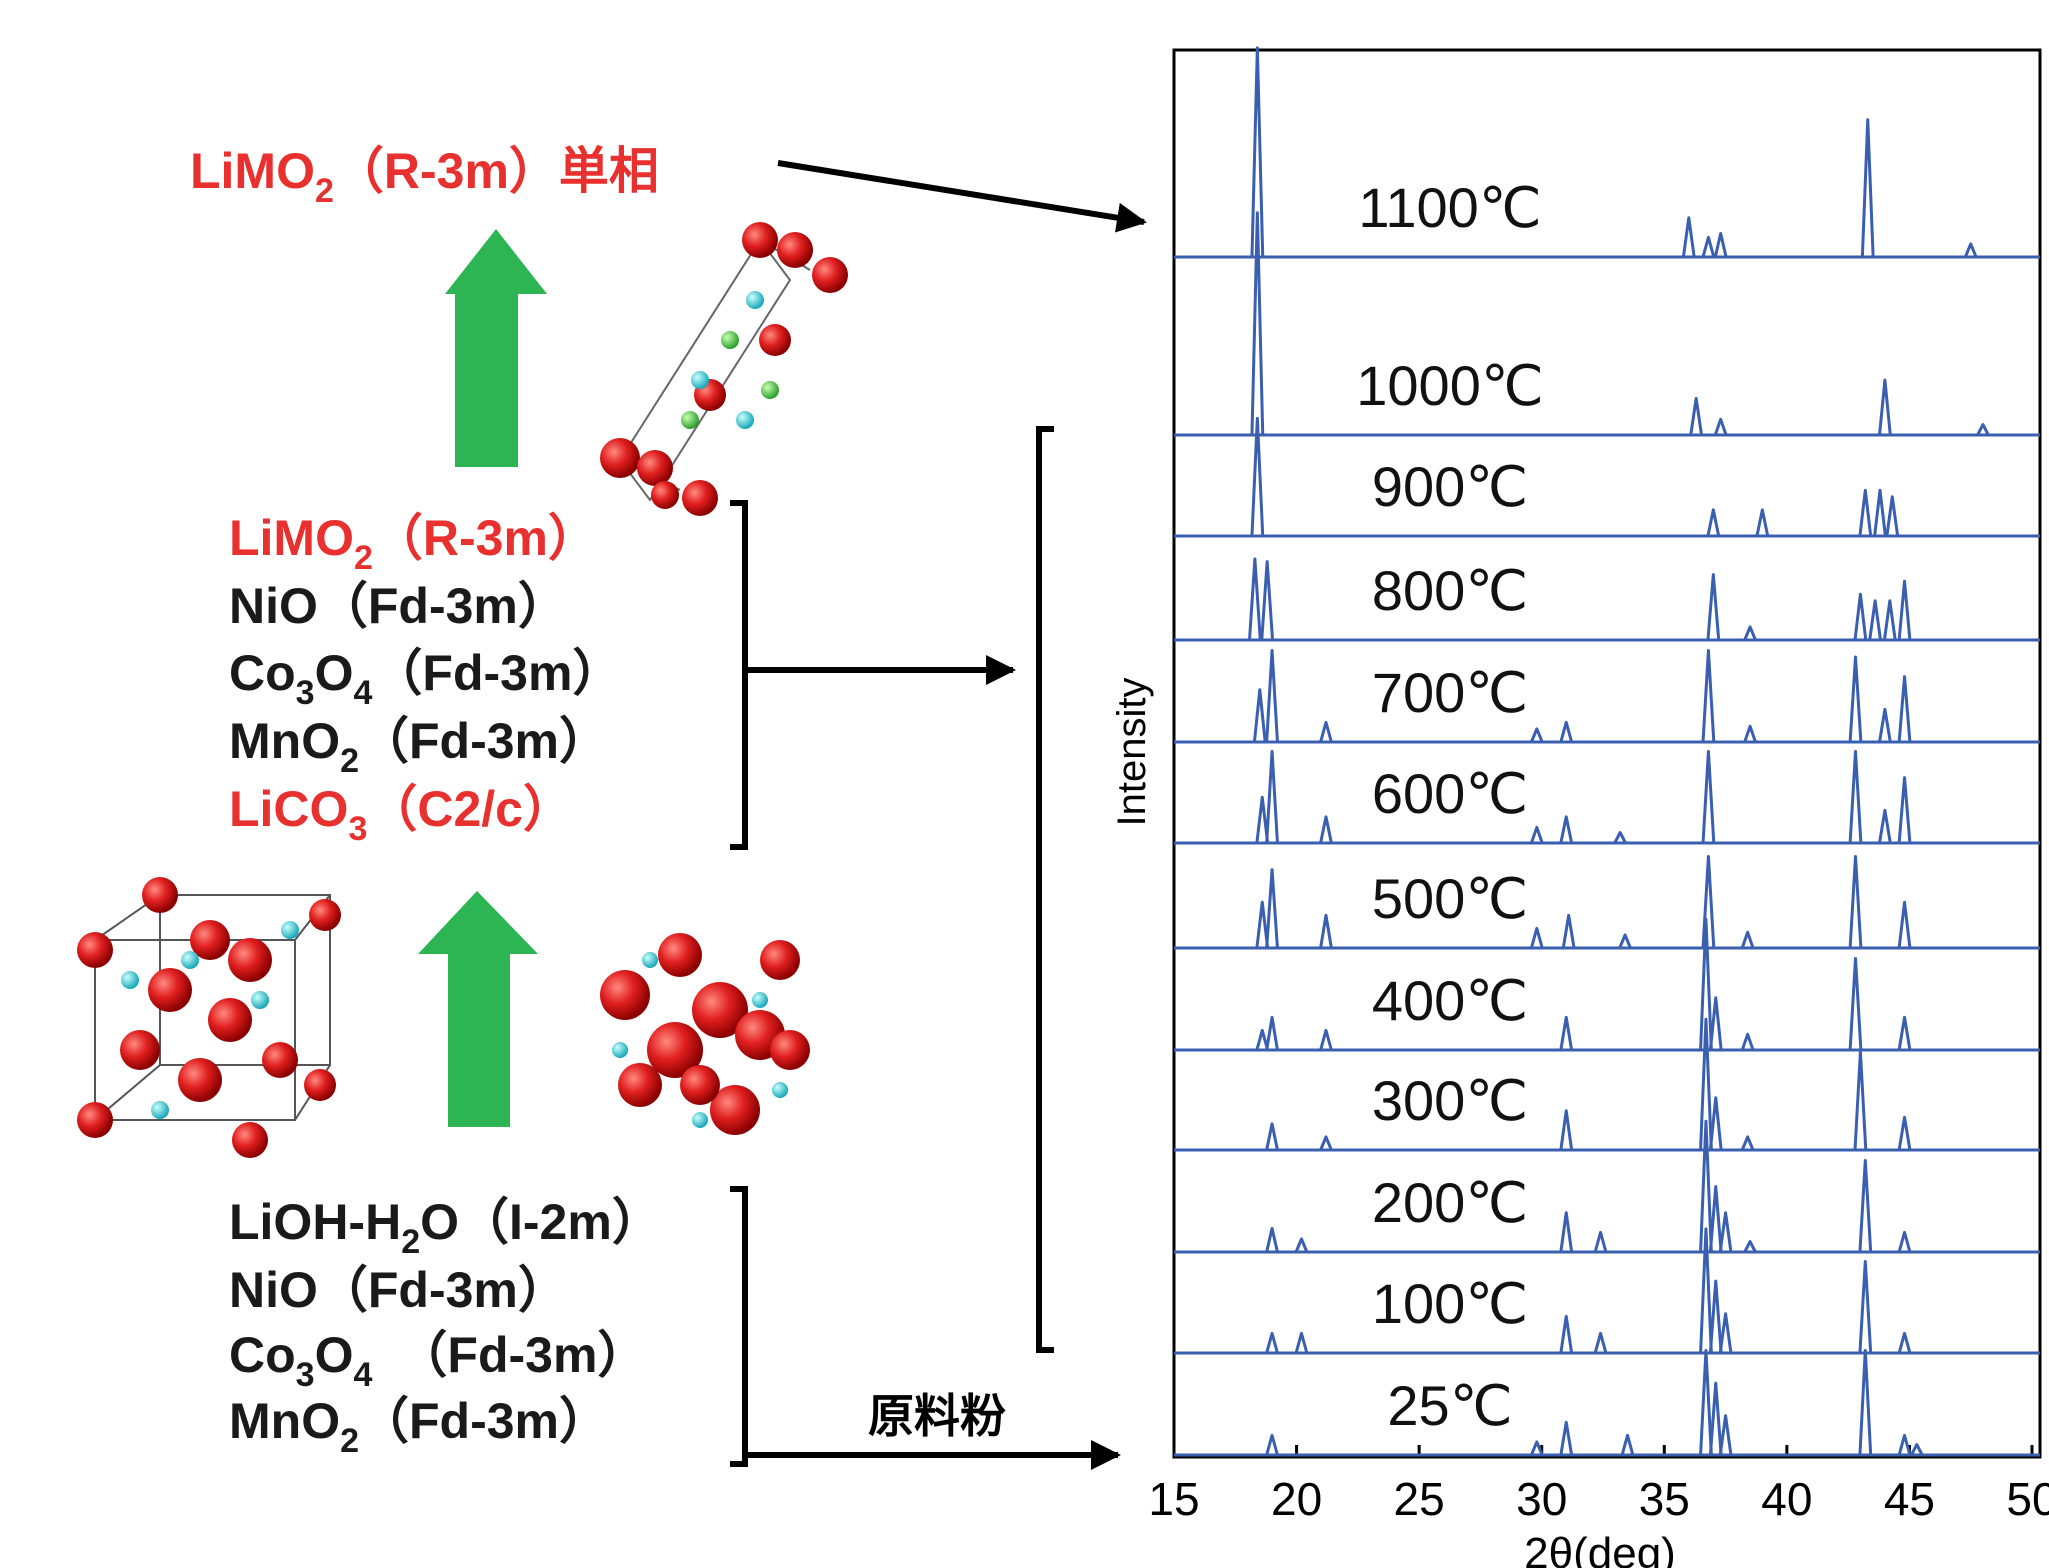  Describe the element at coordinates (288, 809) in the screenshot. I see `formula-part: LiCO` at that location.